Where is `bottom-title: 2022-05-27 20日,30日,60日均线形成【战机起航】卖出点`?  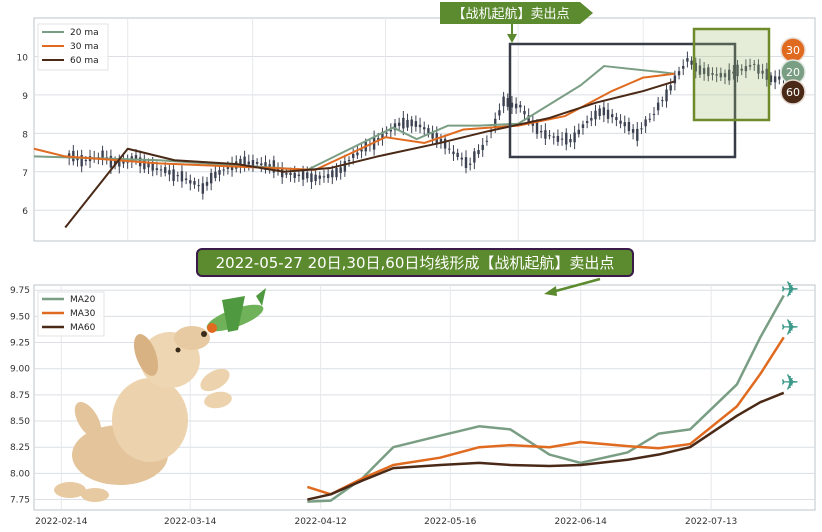
bottom-title: 2022-05-27 20日,30日,60日均线形成【战机起航】卖出点 is located at coordinates (415, 263).